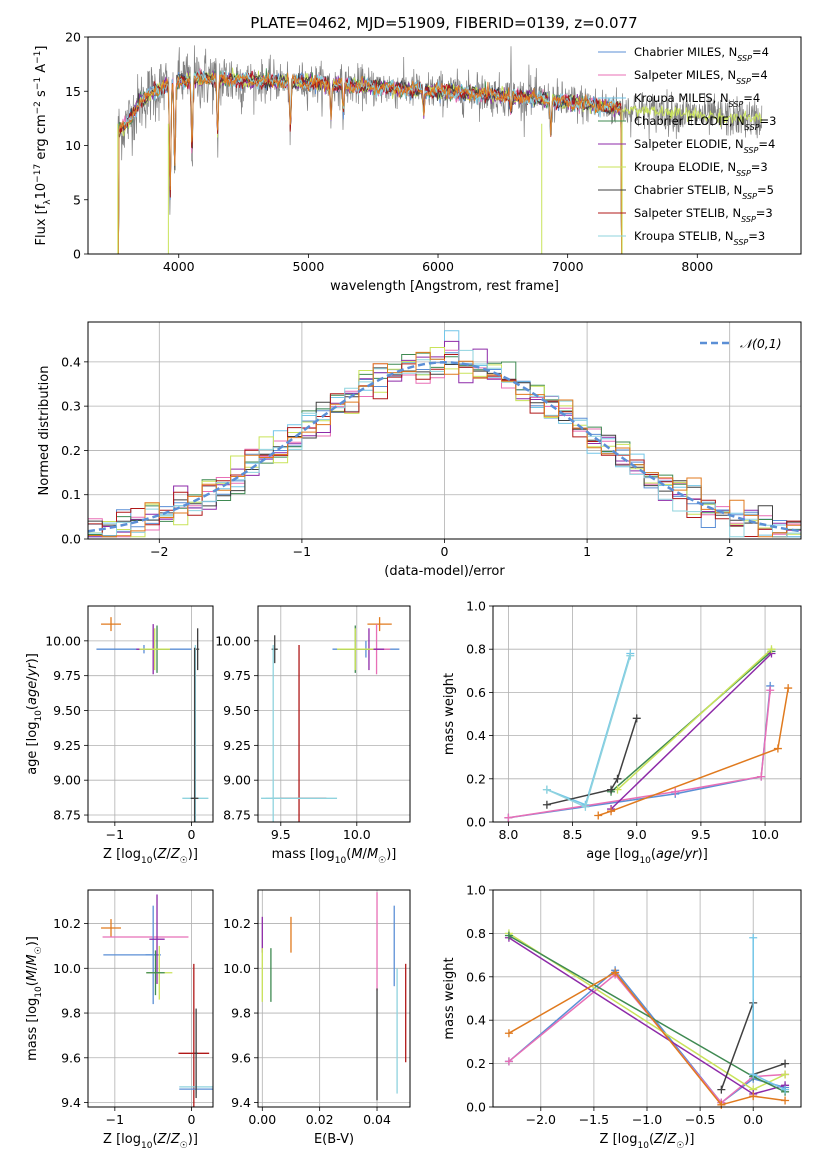  What do you see at coordinates (77, 254) in the screenshot?
I see `spectrum-ytick-label: 0` at bounding box center [77, 254].